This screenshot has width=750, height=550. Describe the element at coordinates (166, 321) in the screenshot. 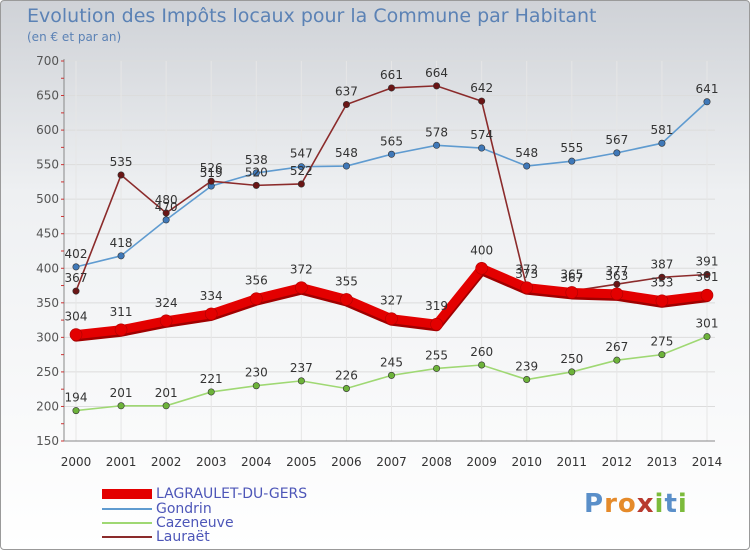

I see `point-lagraulet-du-gers-2002` at that location.